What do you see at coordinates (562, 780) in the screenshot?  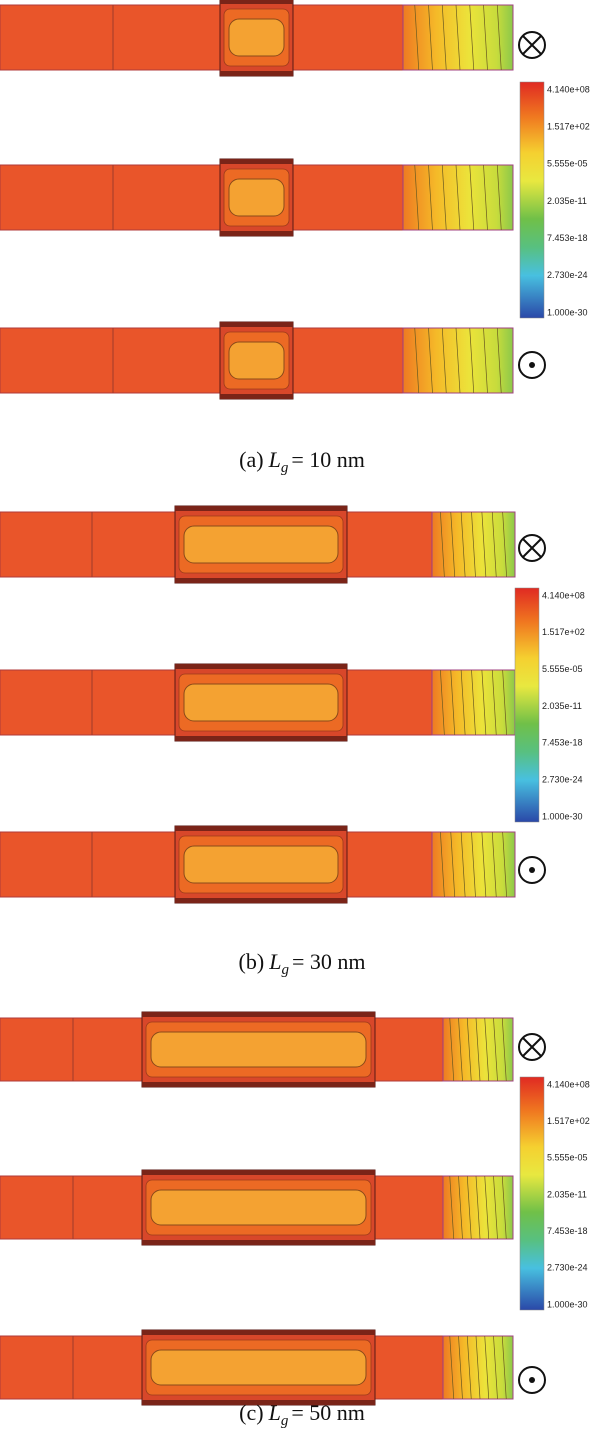 I see `colorbar-label: 2.730e-24` at bounding box center [562, 780].